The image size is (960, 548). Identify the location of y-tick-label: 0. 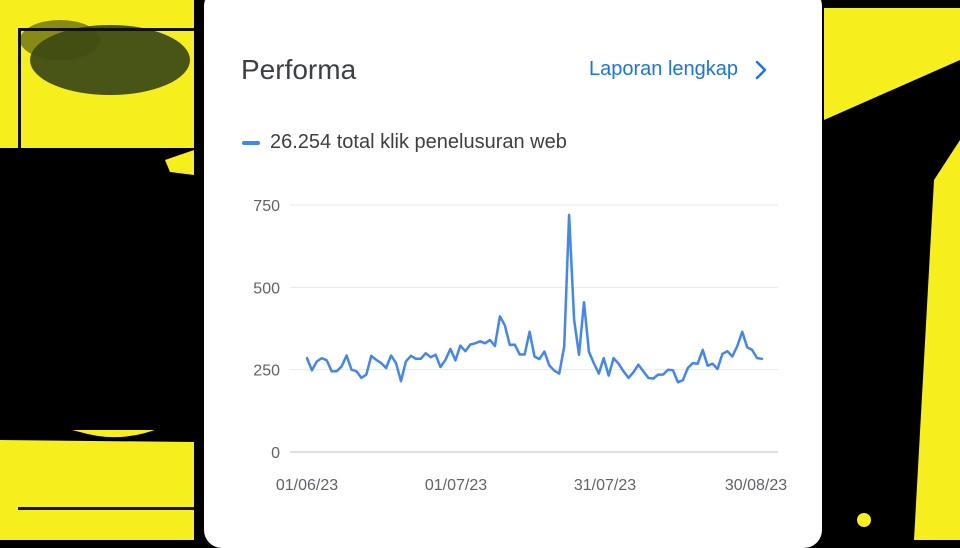
(275, 453).